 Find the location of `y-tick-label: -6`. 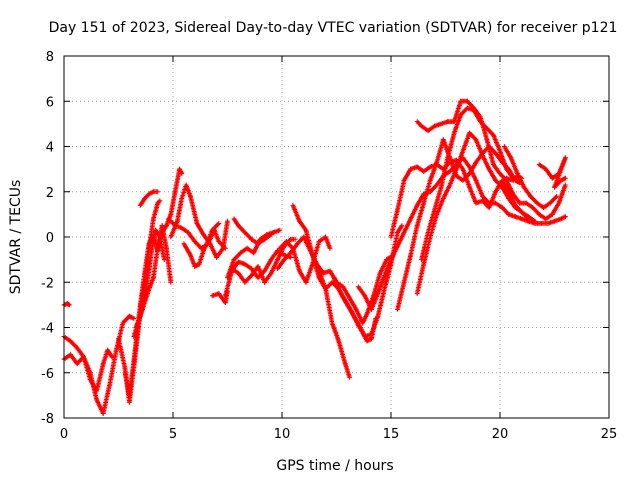

y-tick-label: -6 is located at coordinates (47, 374).